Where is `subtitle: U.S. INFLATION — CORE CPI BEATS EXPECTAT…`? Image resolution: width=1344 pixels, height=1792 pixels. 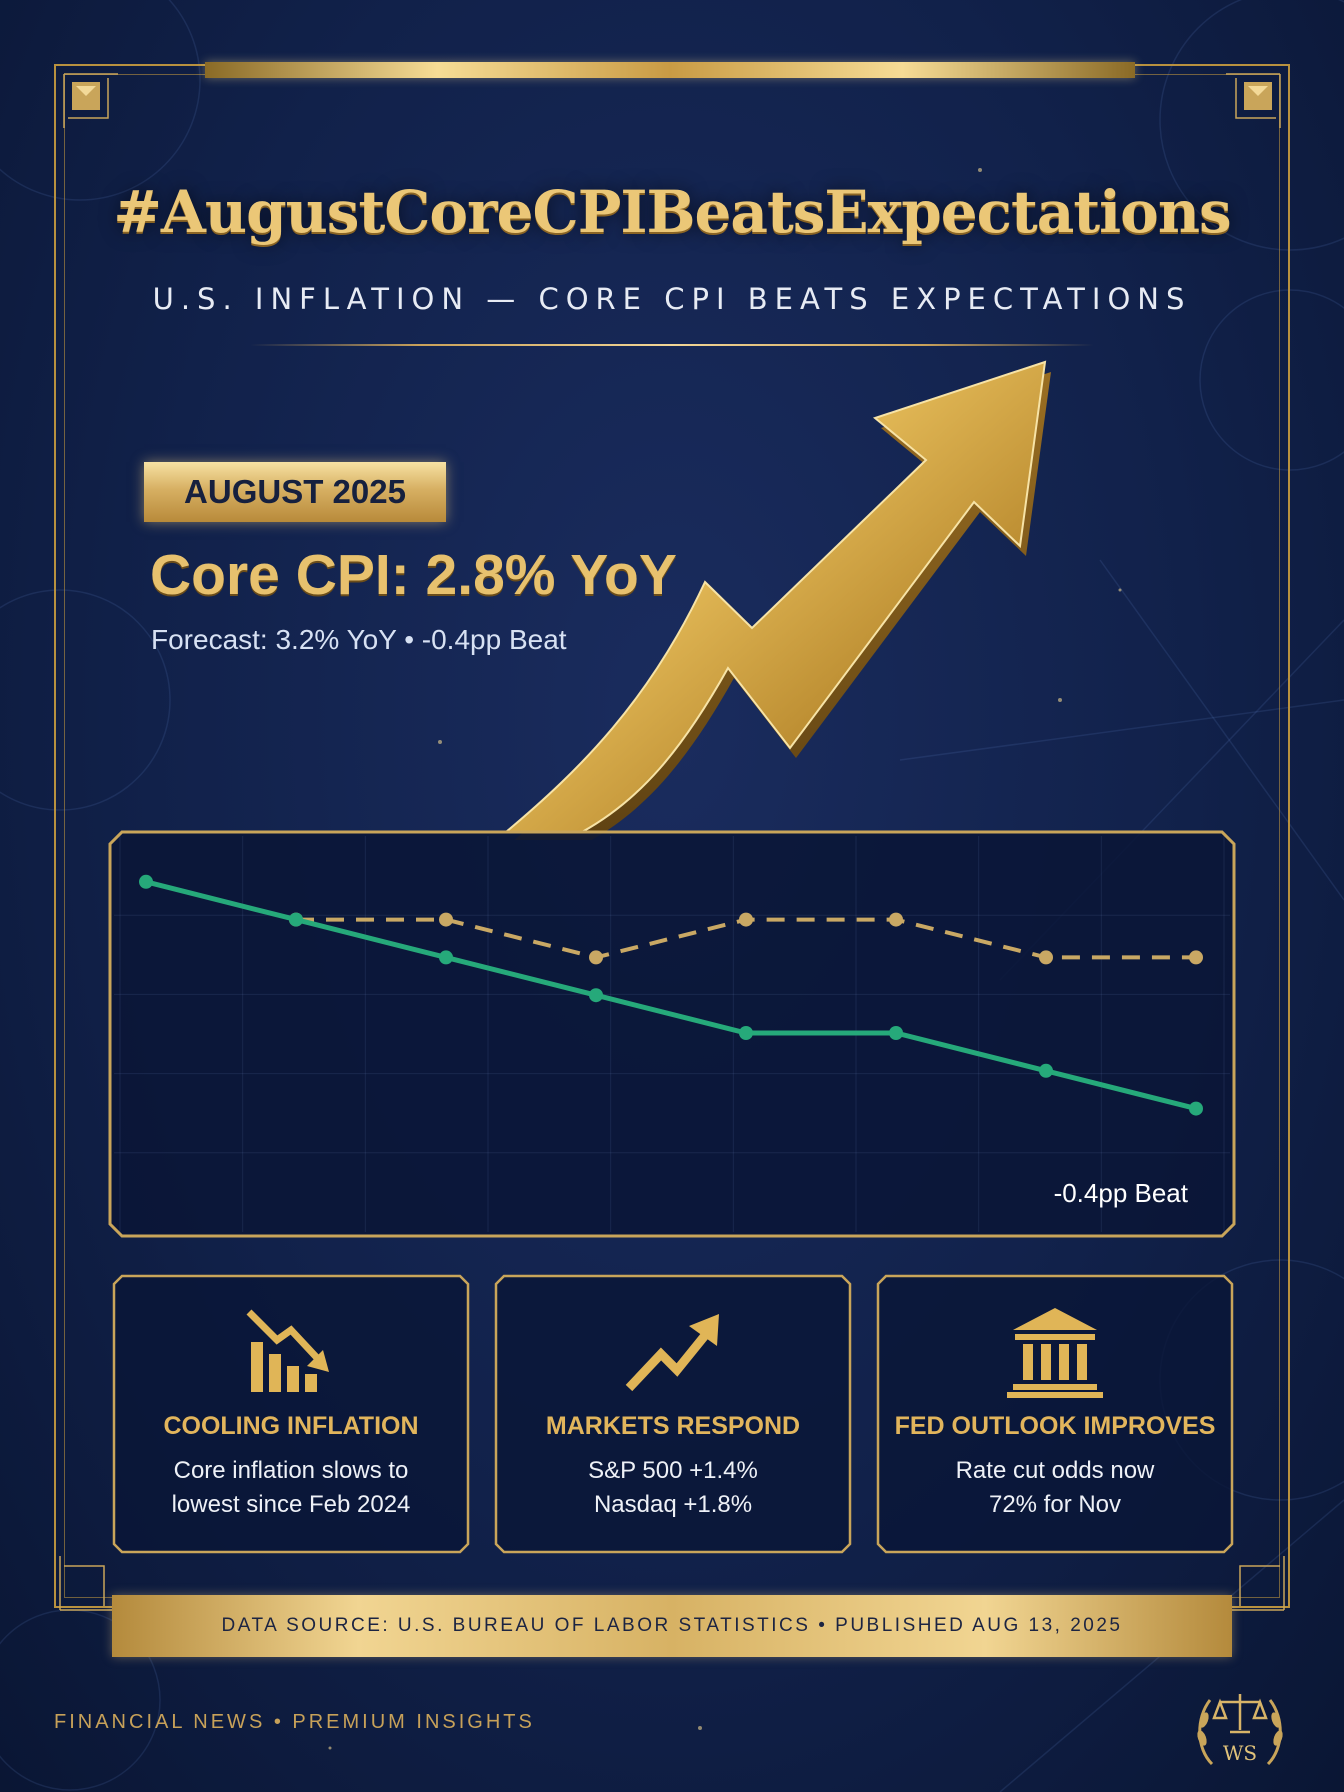 subtitle: U.S. INFLATION — CORE CPI BEATS EXPECTAT… is located at coordinates (672, 299).